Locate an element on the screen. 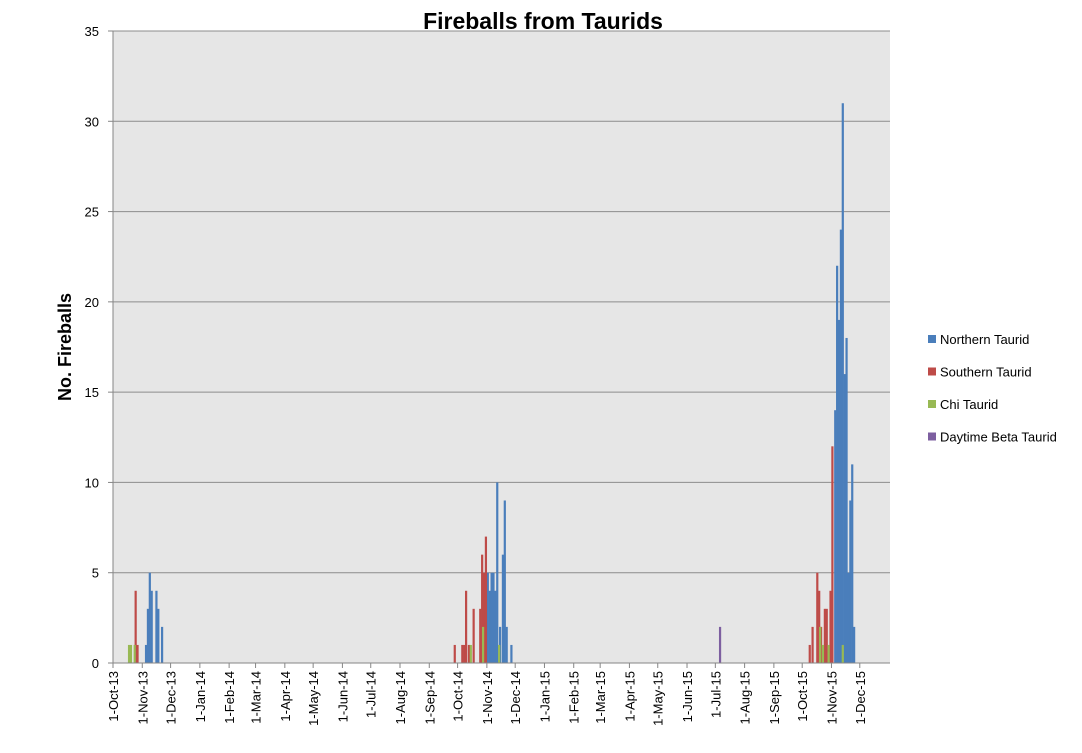  x-tick-label: 1-Apr-15 is located at coordinates (629, 696).